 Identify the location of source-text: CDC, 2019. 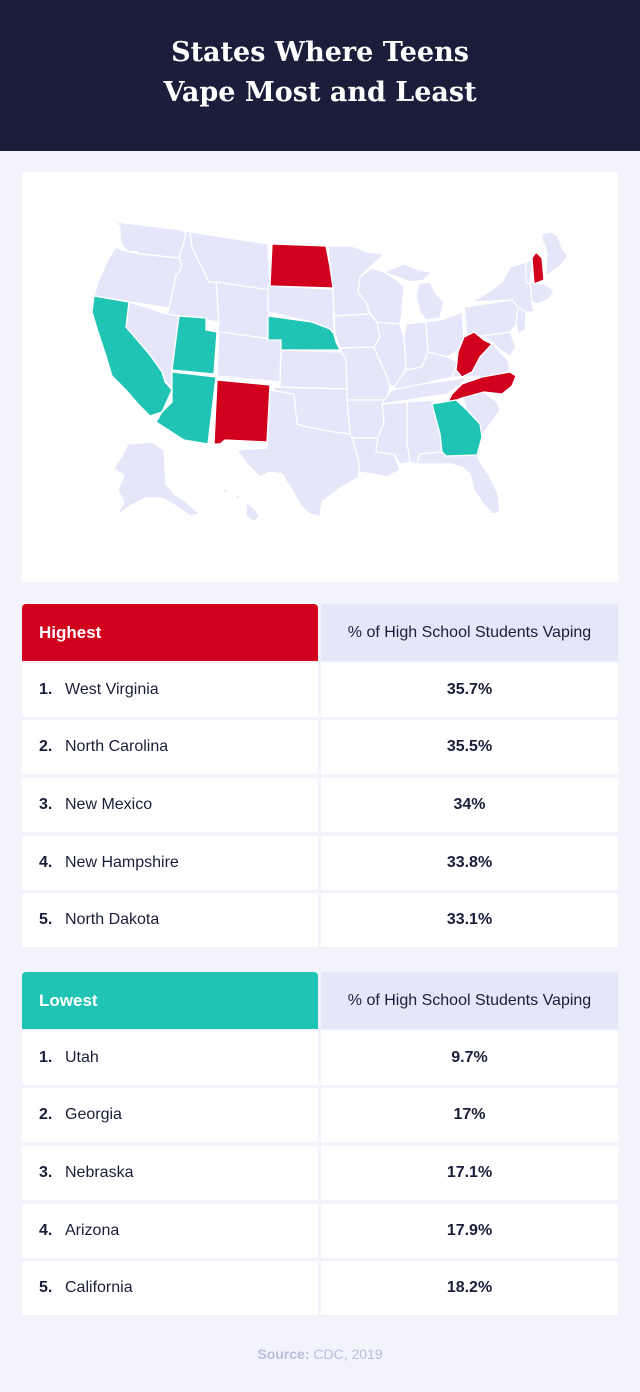
(348, 1354).